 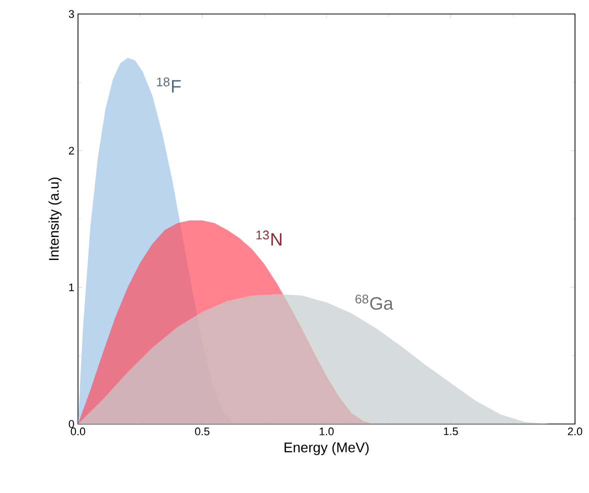 I want to click on series-label: $^{18}$F, so click(x=169, y=84).